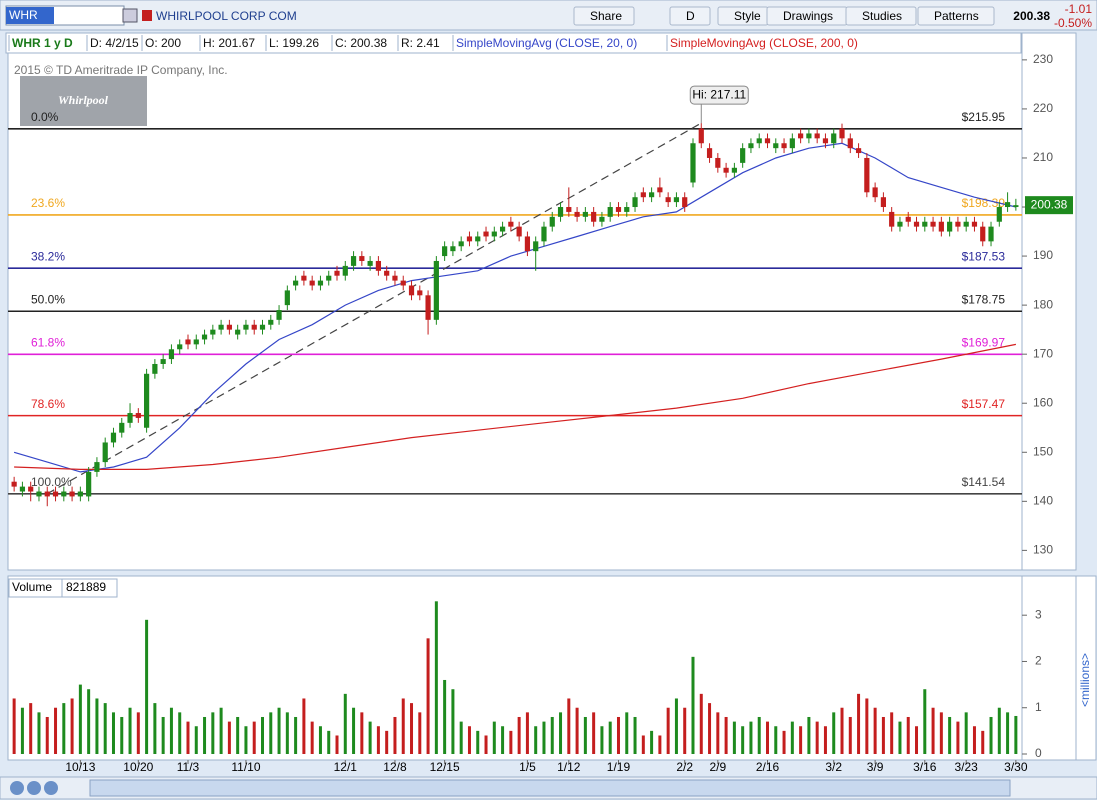 The width and height of the screenshot is (1097, 805). I want to click on scroll-thumb, so click(550, 788).